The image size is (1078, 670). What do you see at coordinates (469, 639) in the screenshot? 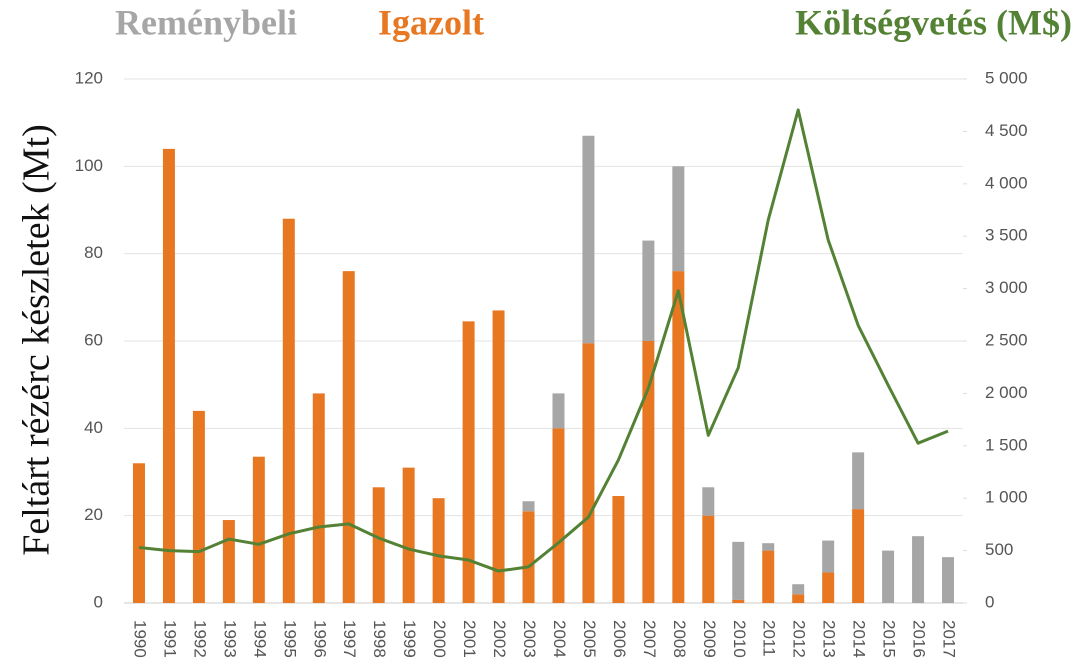
I see `x-tick-label: 2001` at bounding box center [469, 639].